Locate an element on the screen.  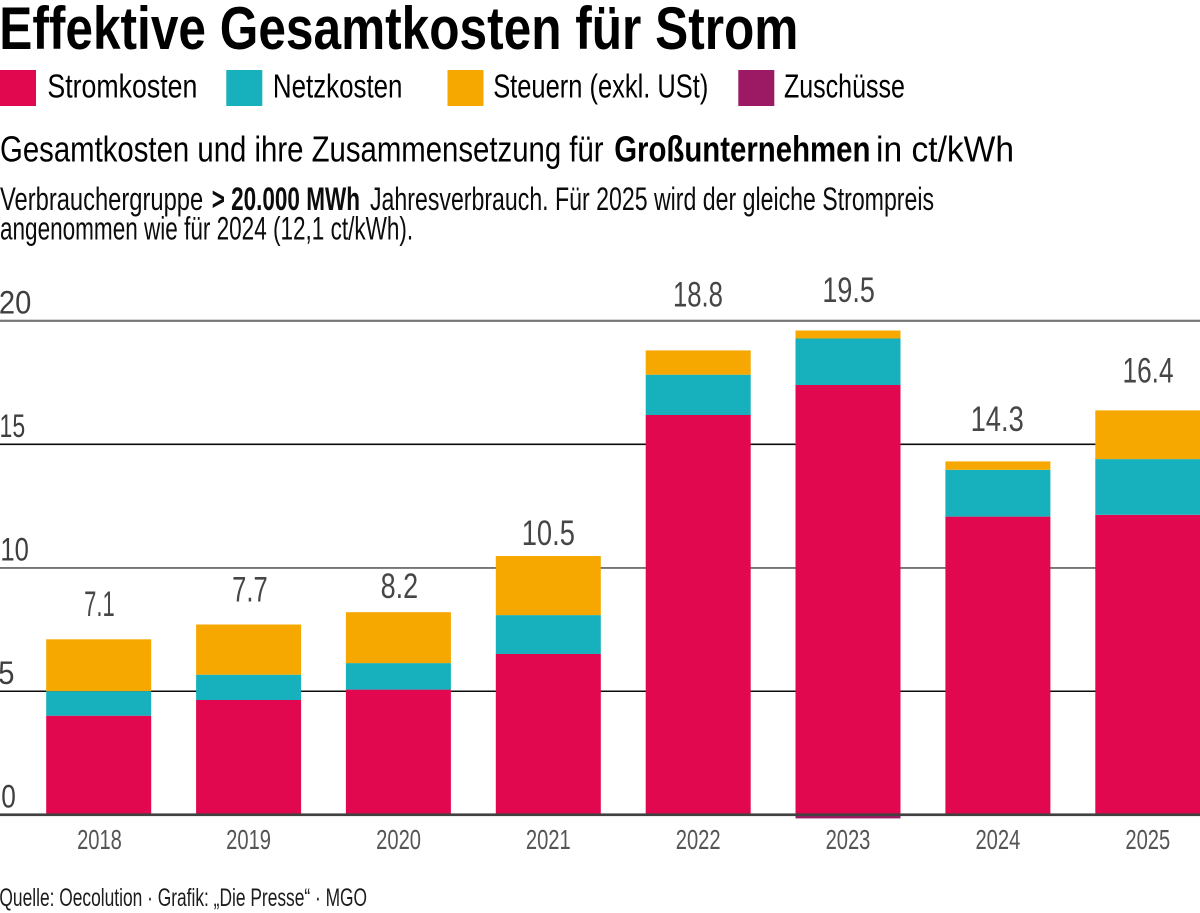
svg-text: 10 is located at coordinates (14, 550).